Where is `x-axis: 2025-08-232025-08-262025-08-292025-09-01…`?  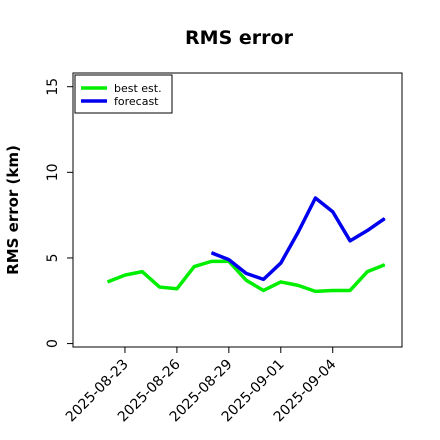
x-axis: 2025-08-232025-08-262025-08-292025-09-01… is located at coordinates (201, 386).